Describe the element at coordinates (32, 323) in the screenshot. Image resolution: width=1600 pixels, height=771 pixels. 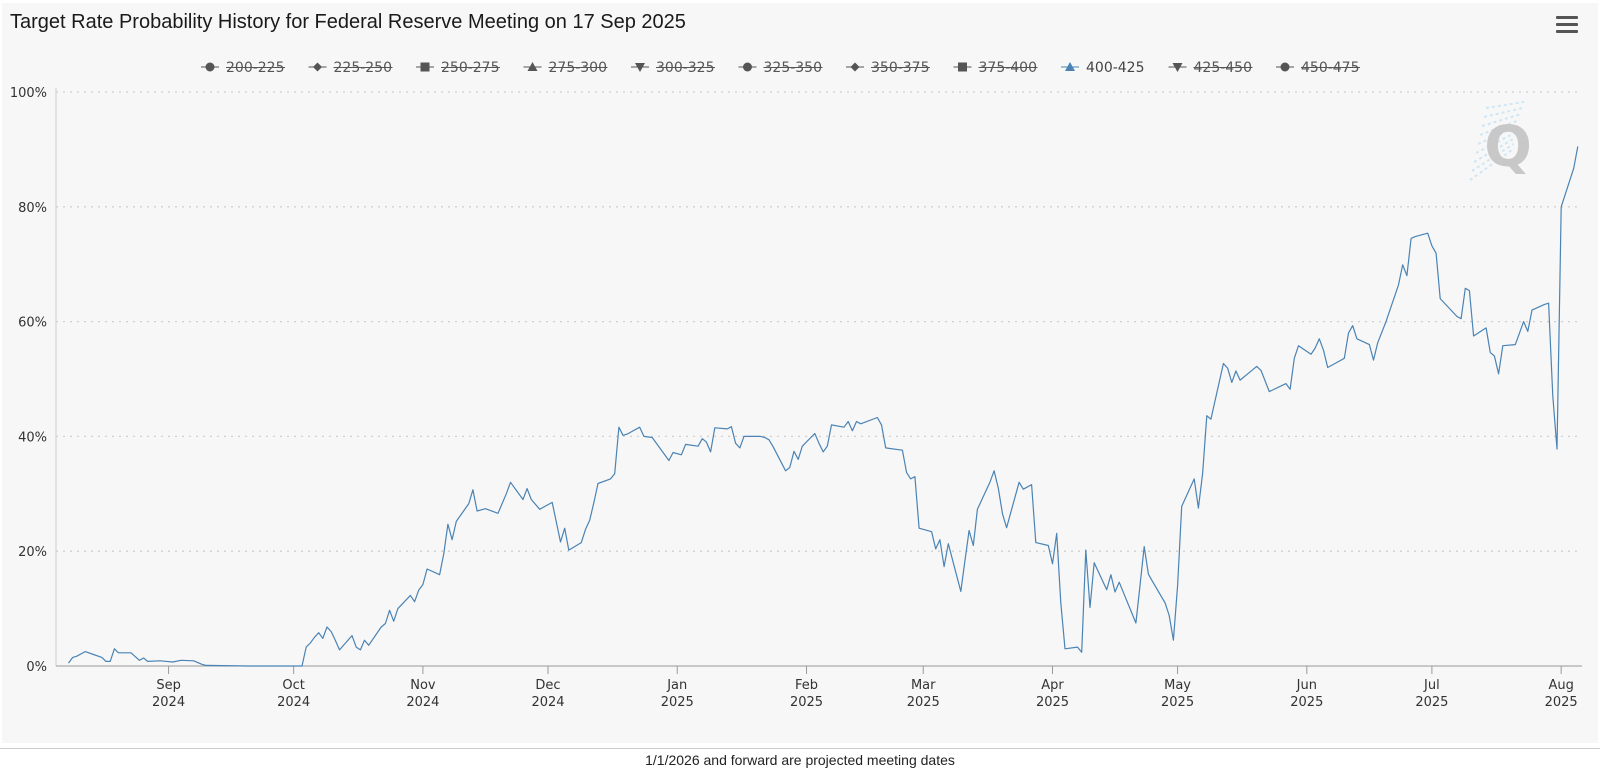
I see `y-tick-label: 60%` at that location.